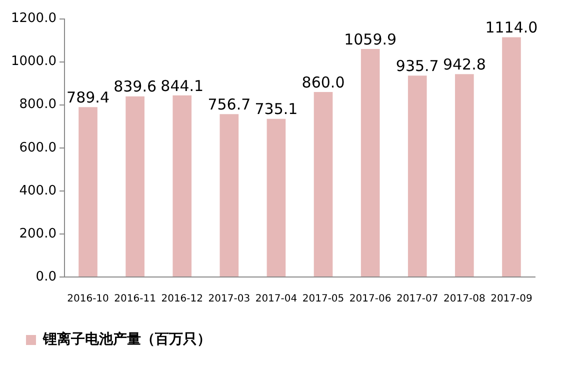  Describe the element at coordinates (33, 18) in the screenshot. I see `y-tick-label: 1200.0` at that location.